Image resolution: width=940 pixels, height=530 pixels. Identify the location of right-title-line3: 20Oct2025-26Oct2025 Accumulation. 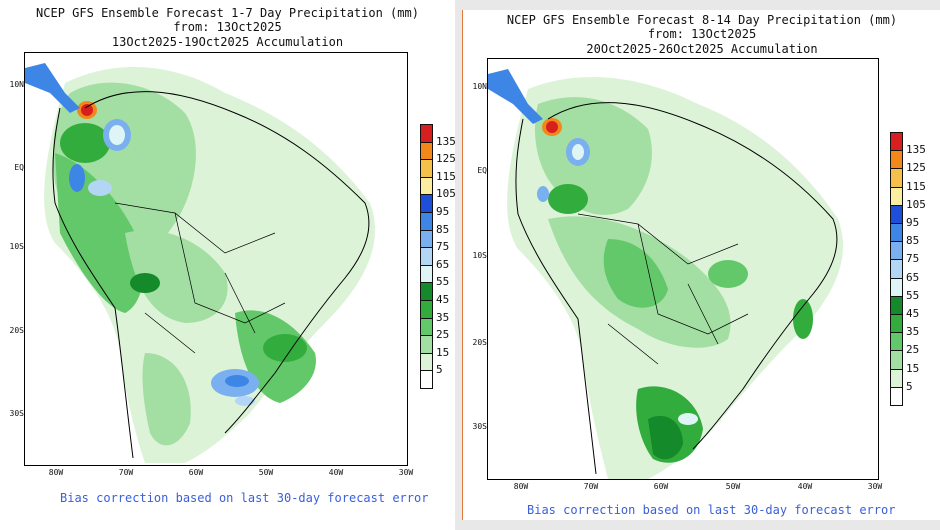
(702, 49).